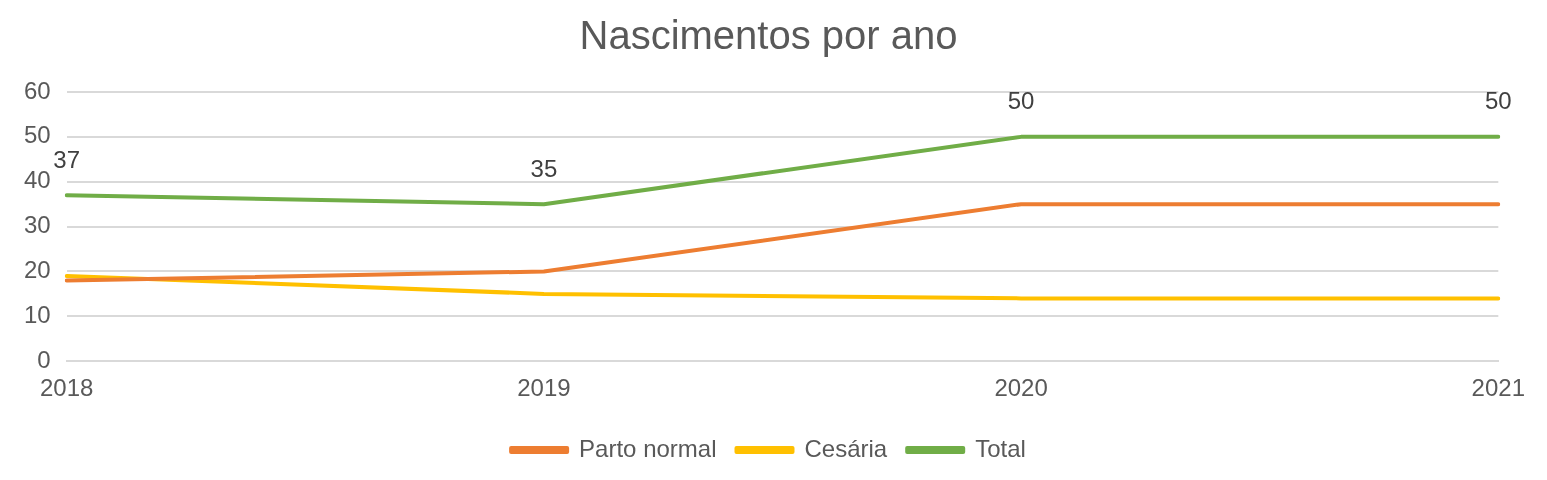  I want to click on y-tick-label: 0, so click(44, 359).